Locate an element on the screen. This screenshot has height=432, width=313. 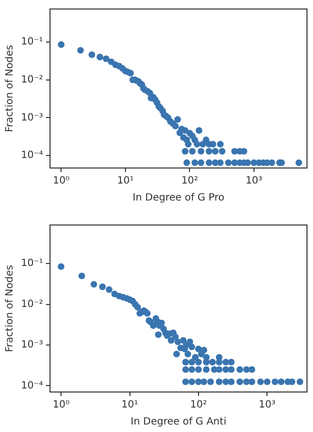
x-axis-title: In Degree of G Anti is located at coordinates (178, 422).